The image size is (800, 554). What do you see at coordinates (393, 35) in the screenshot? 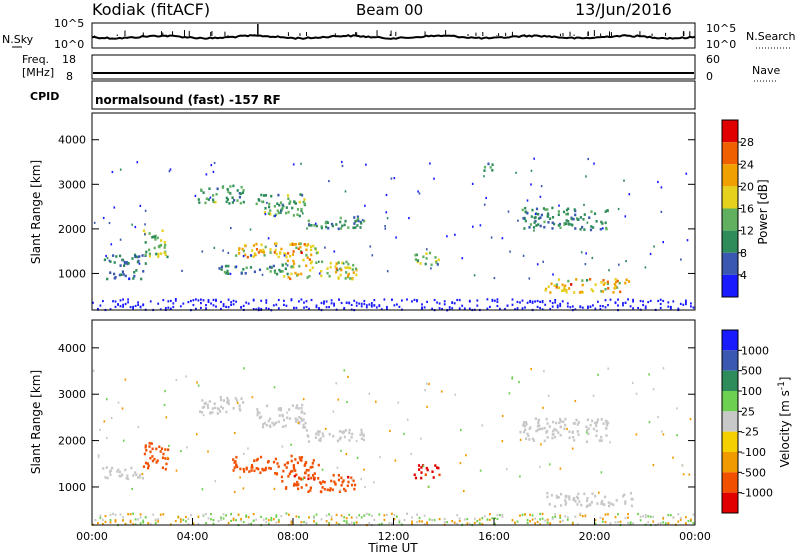
I see `nsky-panel-frame` at bounding box center [393, 35].